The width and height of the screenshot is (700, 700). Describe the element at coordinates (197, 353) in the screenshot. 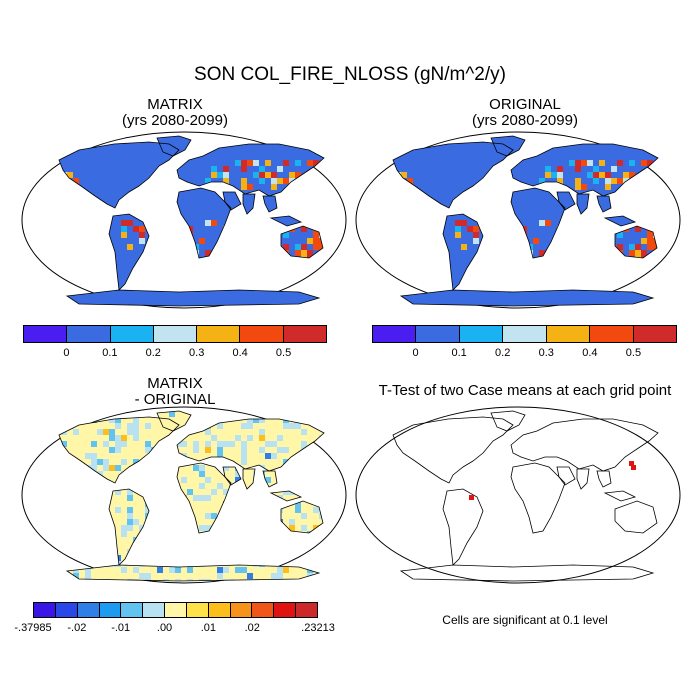

I see `colorbar-matrix-tick-label: 0.3` at that location.